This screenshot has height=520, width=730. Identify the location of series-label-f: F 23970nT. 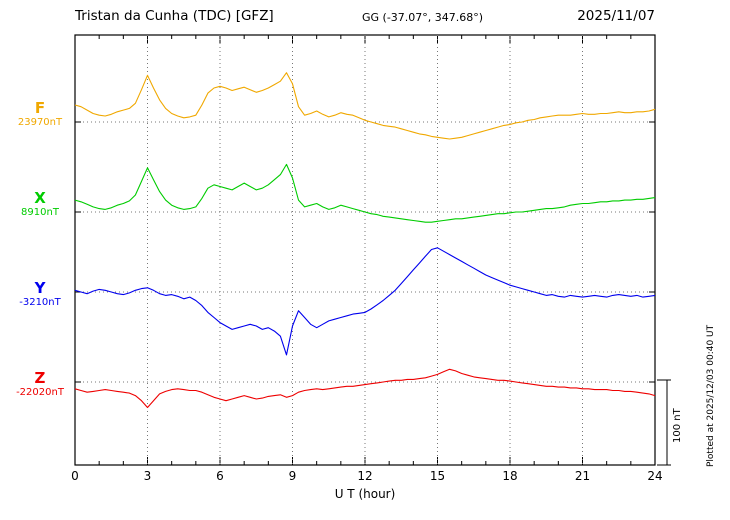
(40, 114).